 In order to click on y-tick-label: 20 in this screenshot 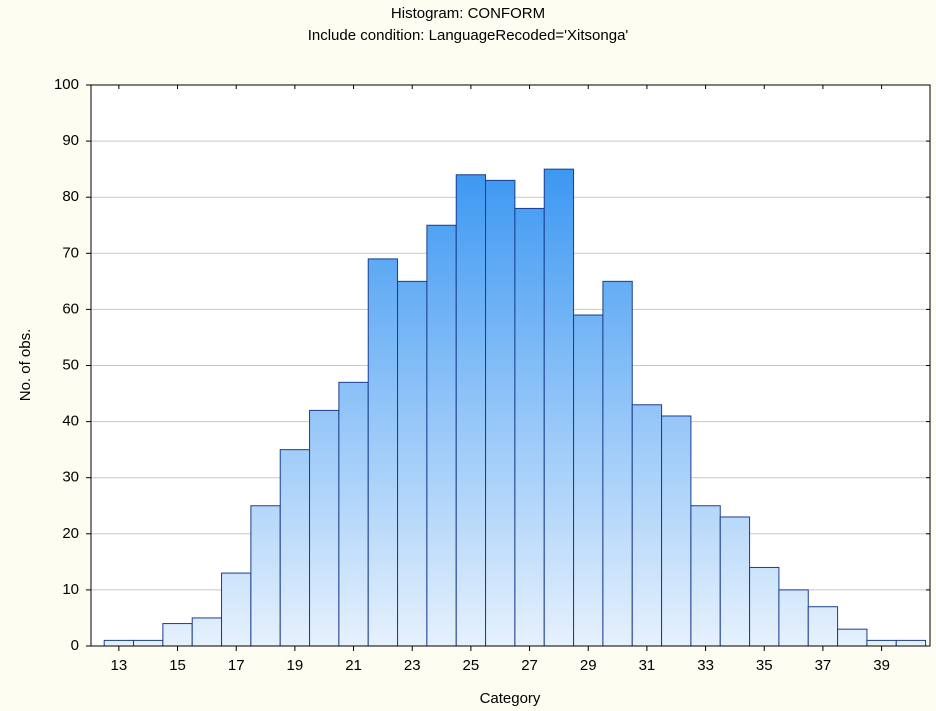, I will do `click(70, 533)`.